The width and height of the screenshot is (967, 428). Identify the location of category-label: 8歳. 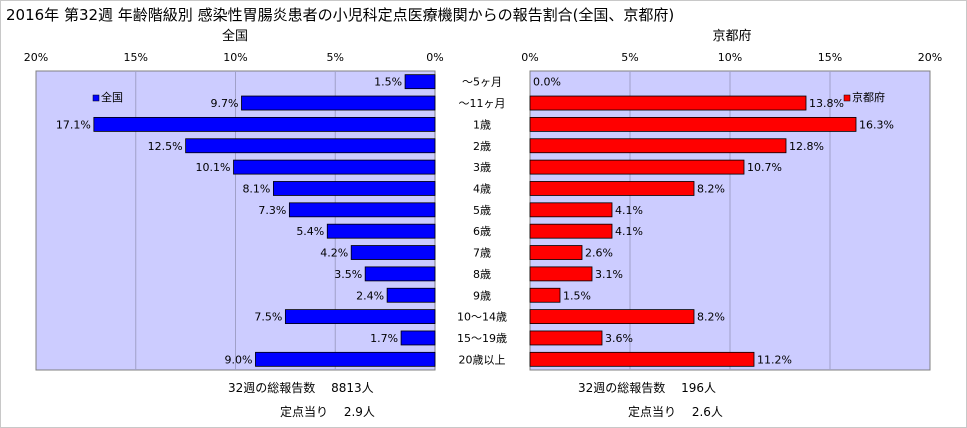
(482, 274).